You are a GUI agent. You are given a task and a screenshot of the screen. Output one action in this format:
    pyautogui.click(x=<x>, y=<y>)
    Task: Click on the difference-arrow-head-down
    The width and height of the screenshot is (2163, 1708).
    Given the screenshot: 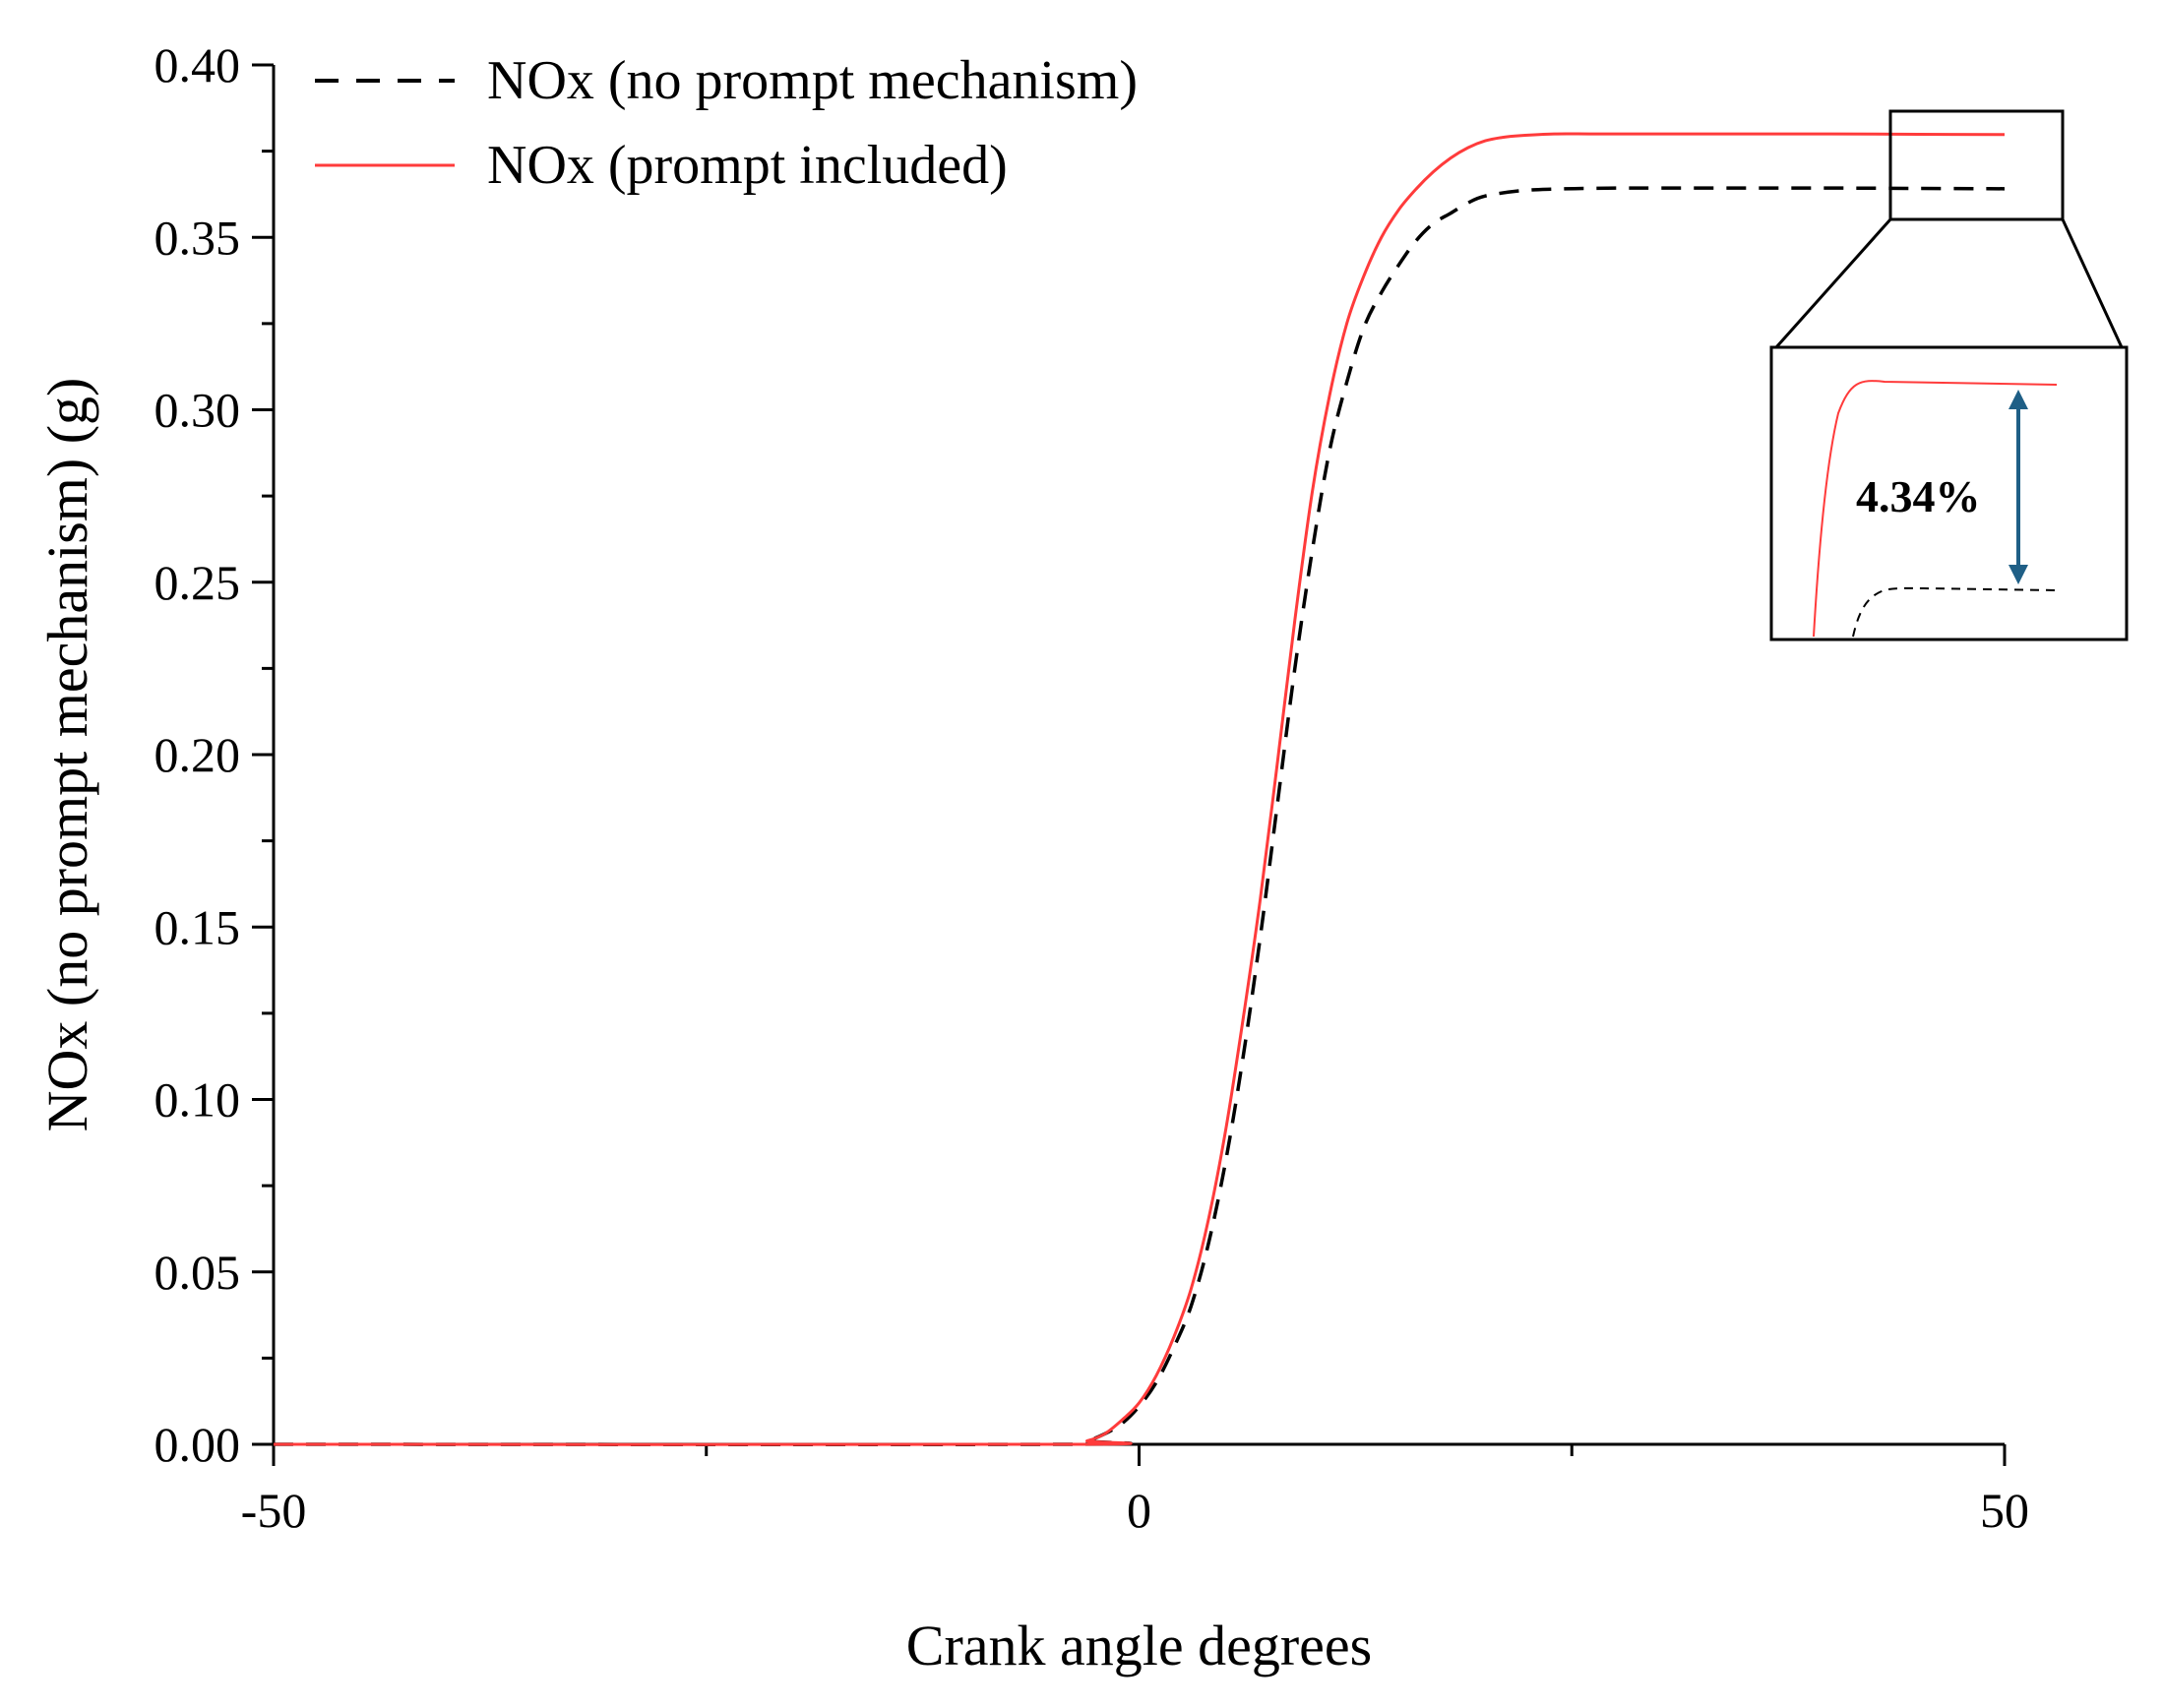 What is the action you would take?
    pyautogui.click(x=2018, y=575)
    